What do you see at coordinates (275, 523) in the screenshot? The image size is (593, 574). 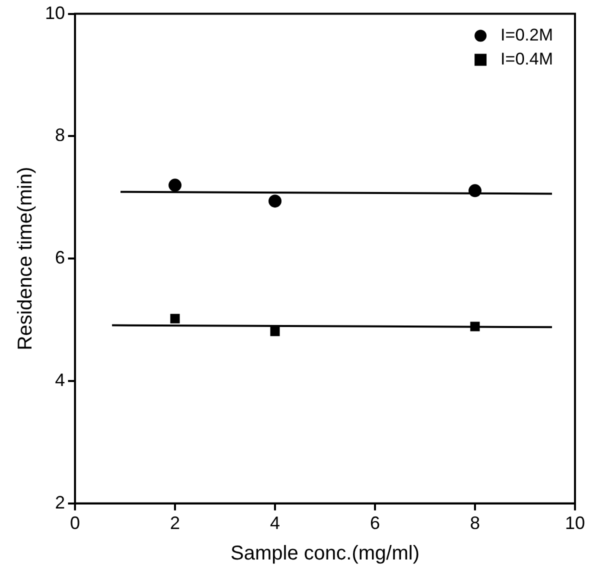 I see `x-tick-label: 4` at bounding box center [275, 523].